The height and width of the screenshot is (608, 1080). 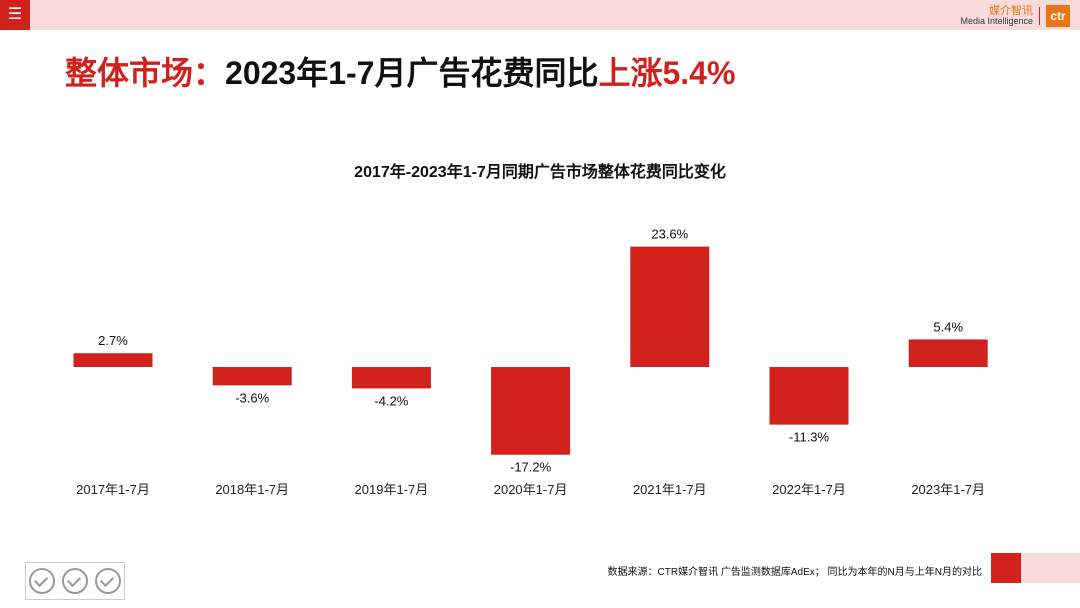 What do you see at coordinates (113, 340) in the screenshot?
I see `data-label-0: 2.7%` at bounding box center [113, 340].